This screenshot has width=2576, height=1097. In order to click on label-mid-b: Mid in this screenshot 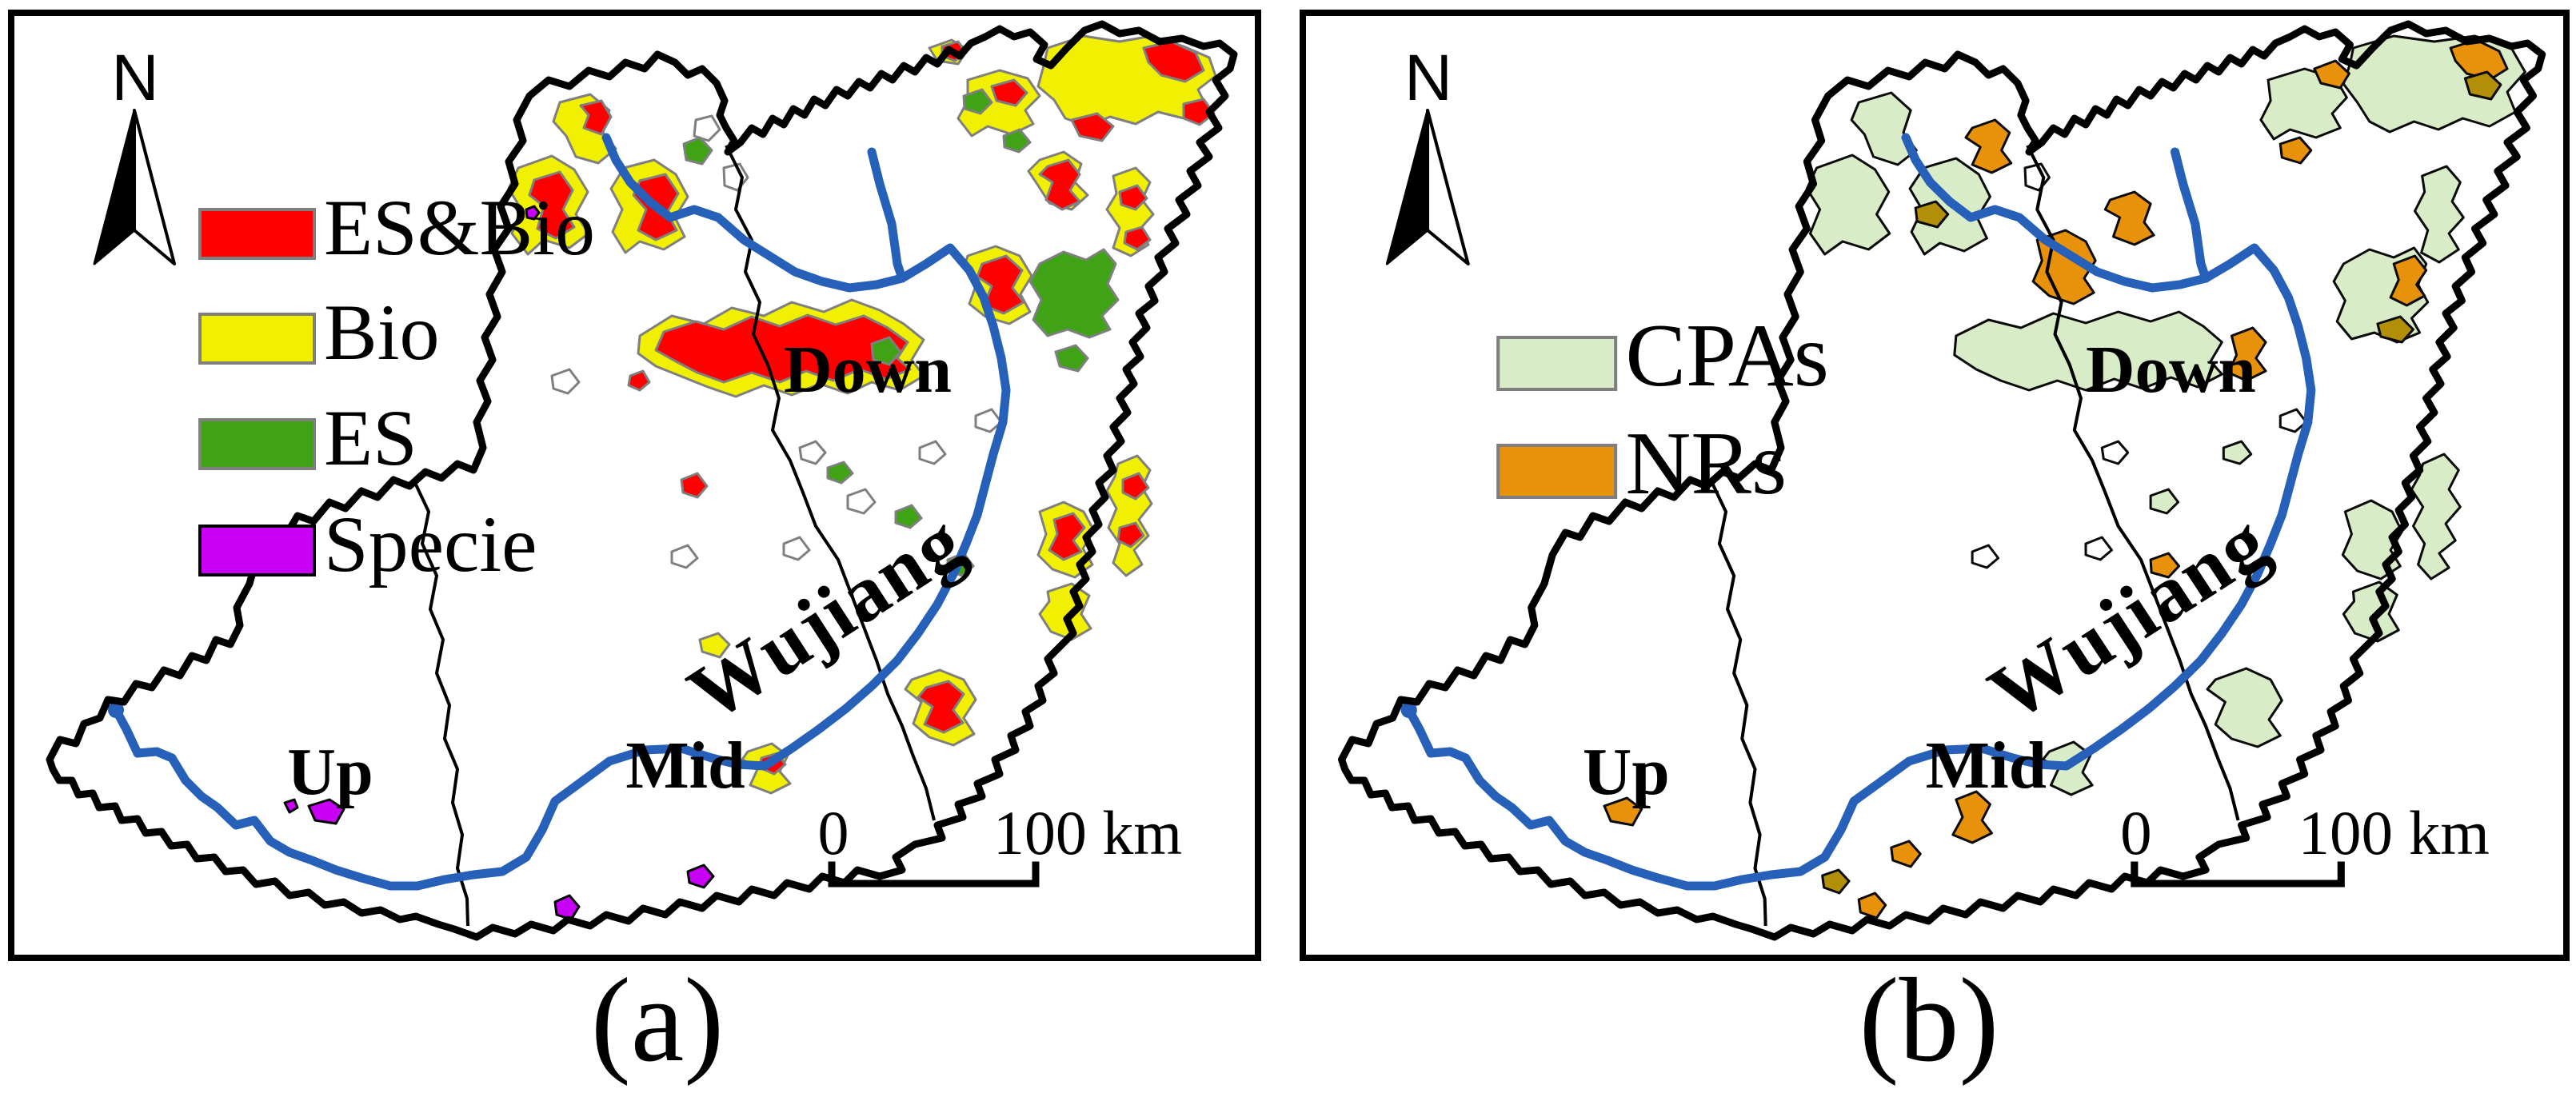, I will do `click(1987, 765)`.